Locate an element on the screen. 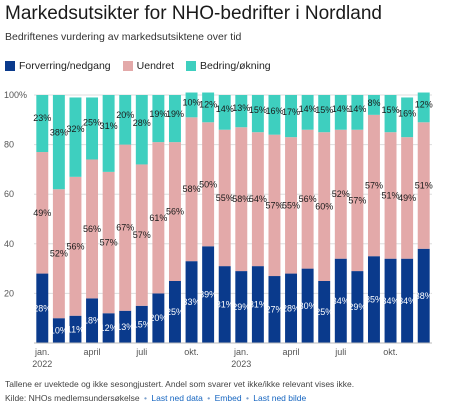 This screenshot has width=453, height=410. data-label: 17% is located at coordinates (291, 112).